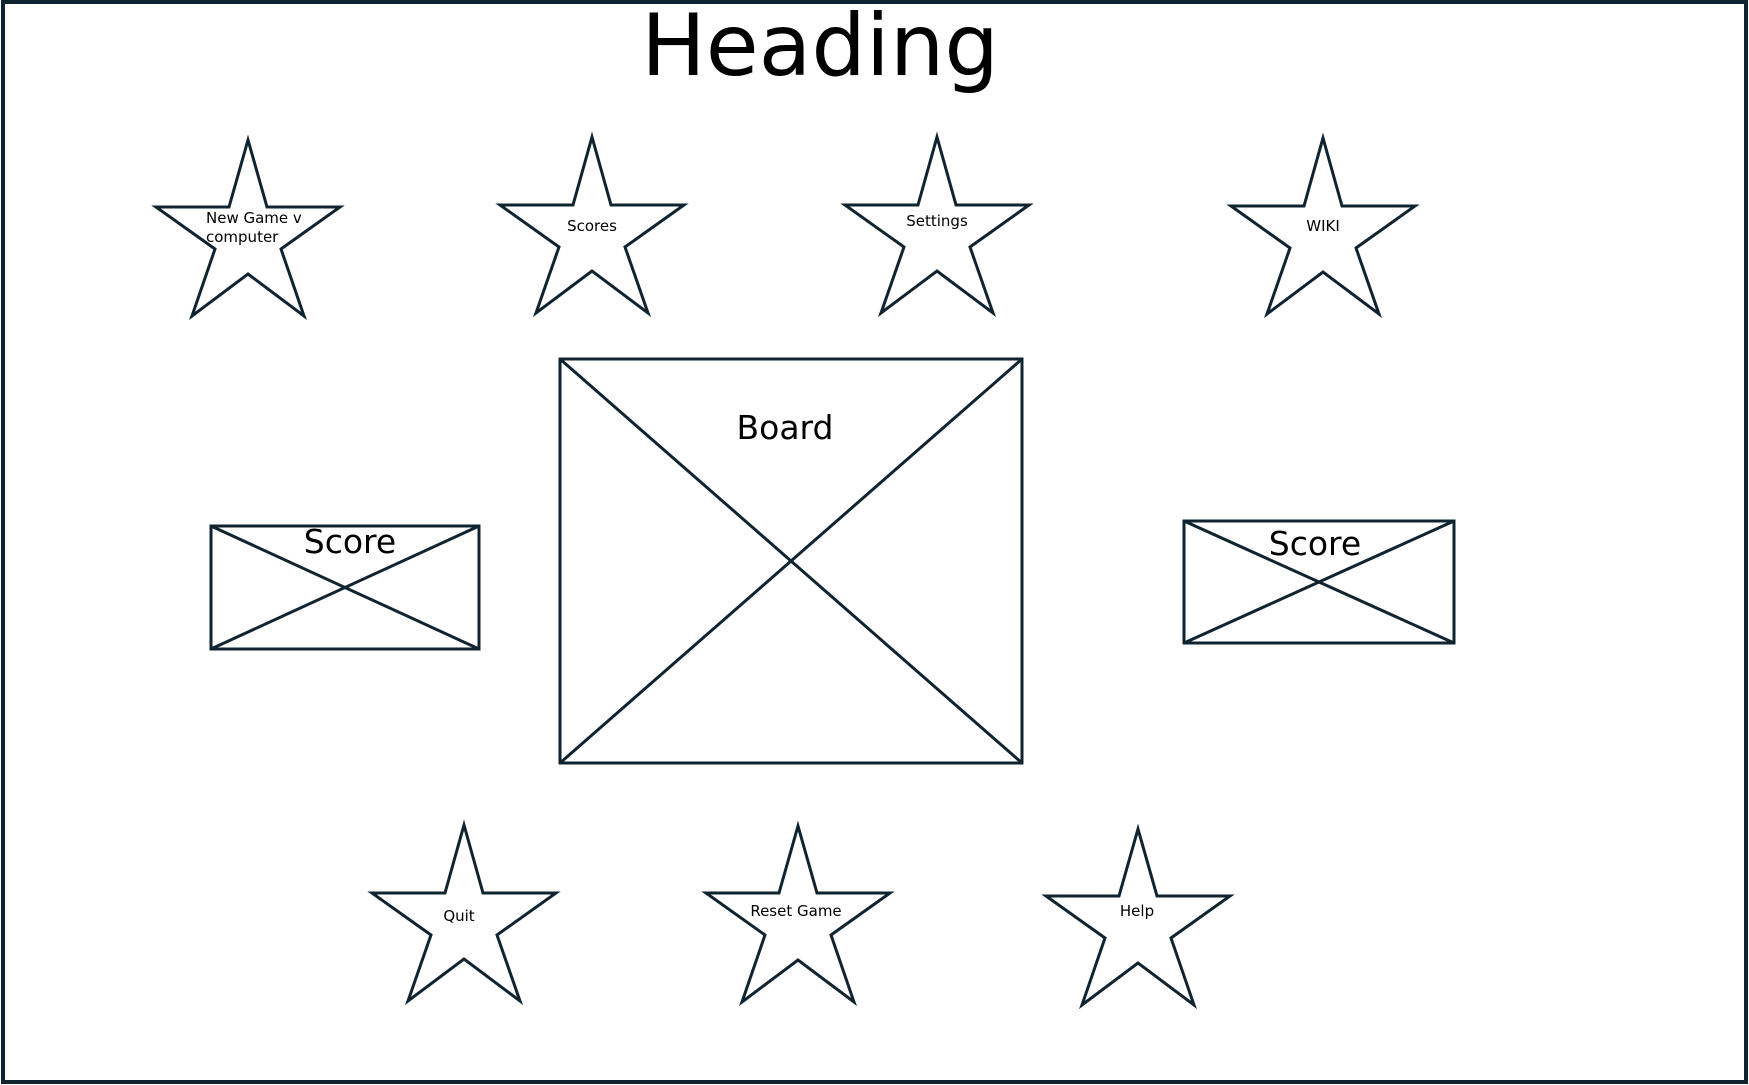 Image resolution: width=1749 pixels, height=1085 pixels. I want to click on wiki-button: WIKI, so click(1323, 226).